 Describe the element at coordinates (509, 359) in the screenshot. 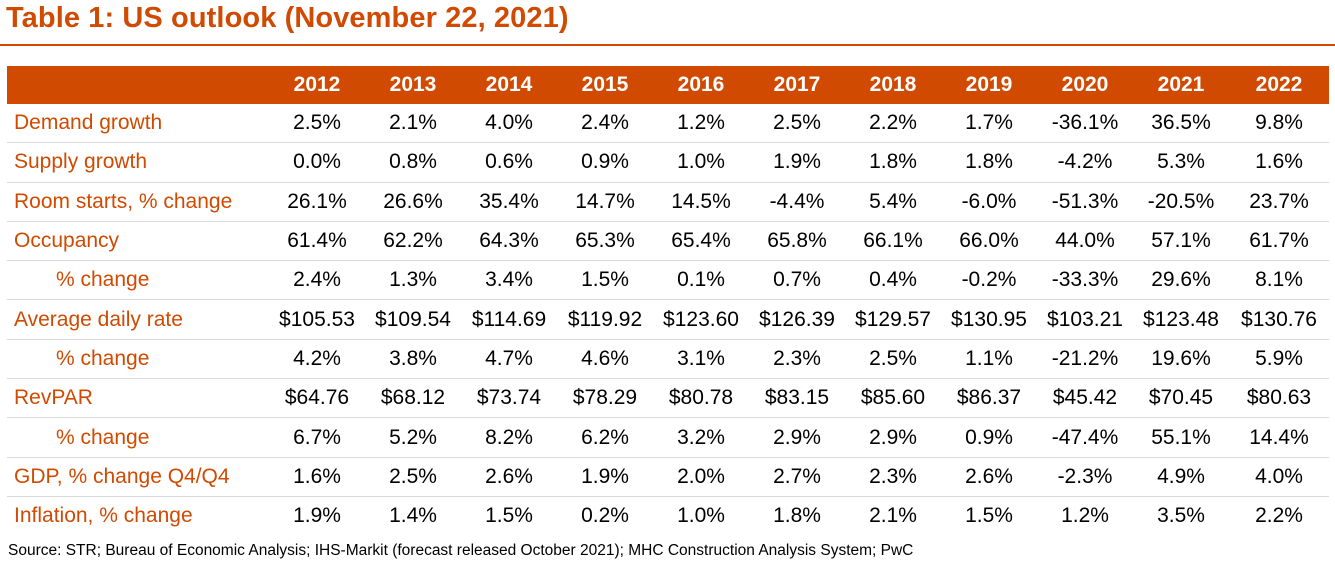

I see `table-cell: 4.7%` at that location.